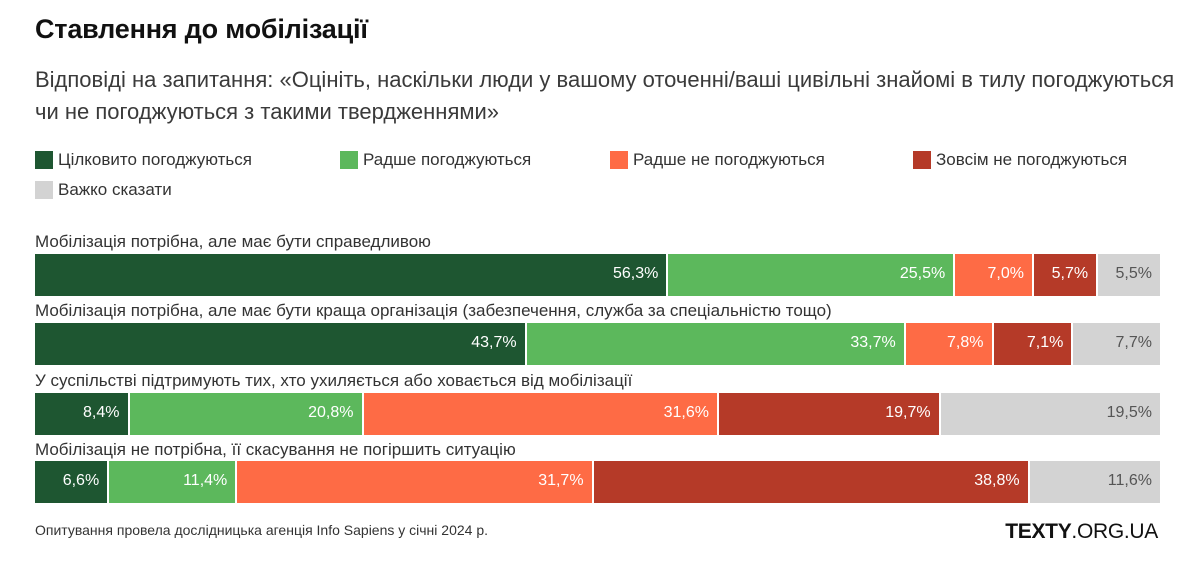 This screenshot has width=1200, height=580. I want to click on legend-item: Важко сказати, so click(103, 190).